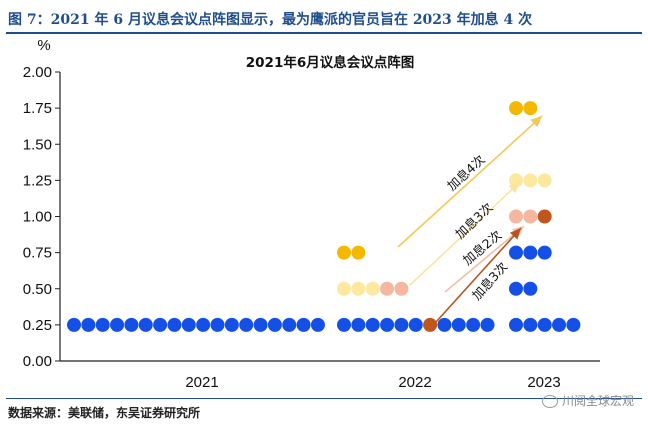  Describe the element at coordinates (37, 108) in the screenshot. I see `y-tick-label: 1.75` at that location.